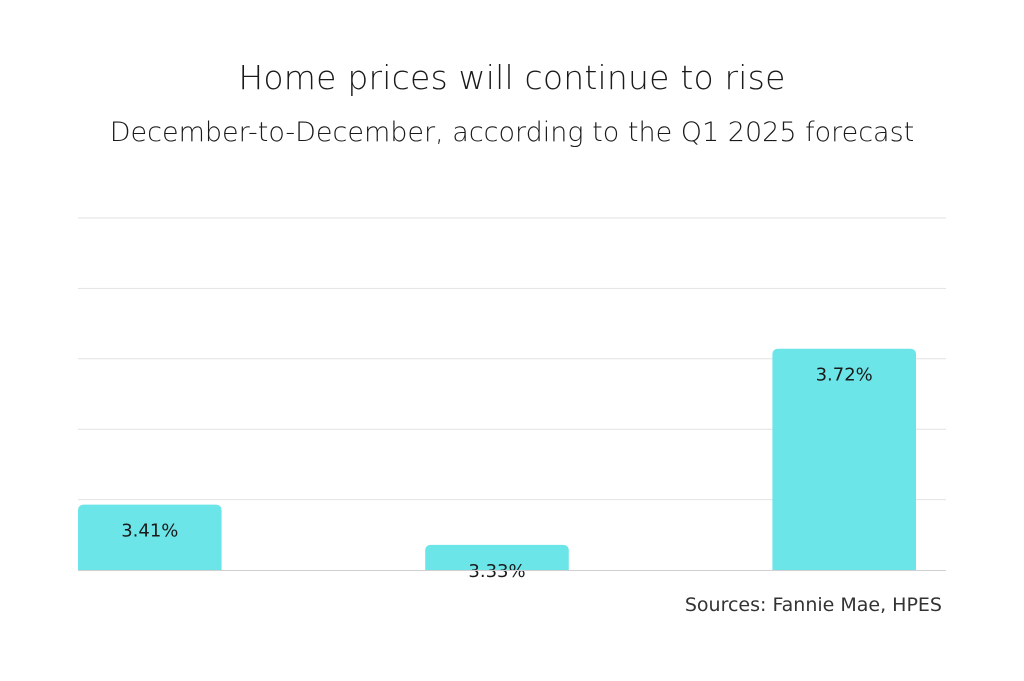 The height and width of the screenshot is (681, 1024). What do you see at coordinates (512, 77) in the screenshot?
I see `chart-title: Home prices will continue to rise` at bounding box center [512, 77].